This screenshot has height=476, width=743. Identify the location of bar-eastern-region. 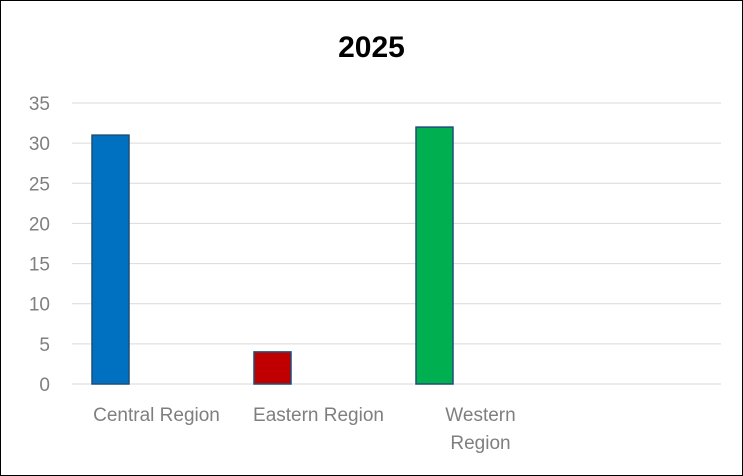
(272, 368).